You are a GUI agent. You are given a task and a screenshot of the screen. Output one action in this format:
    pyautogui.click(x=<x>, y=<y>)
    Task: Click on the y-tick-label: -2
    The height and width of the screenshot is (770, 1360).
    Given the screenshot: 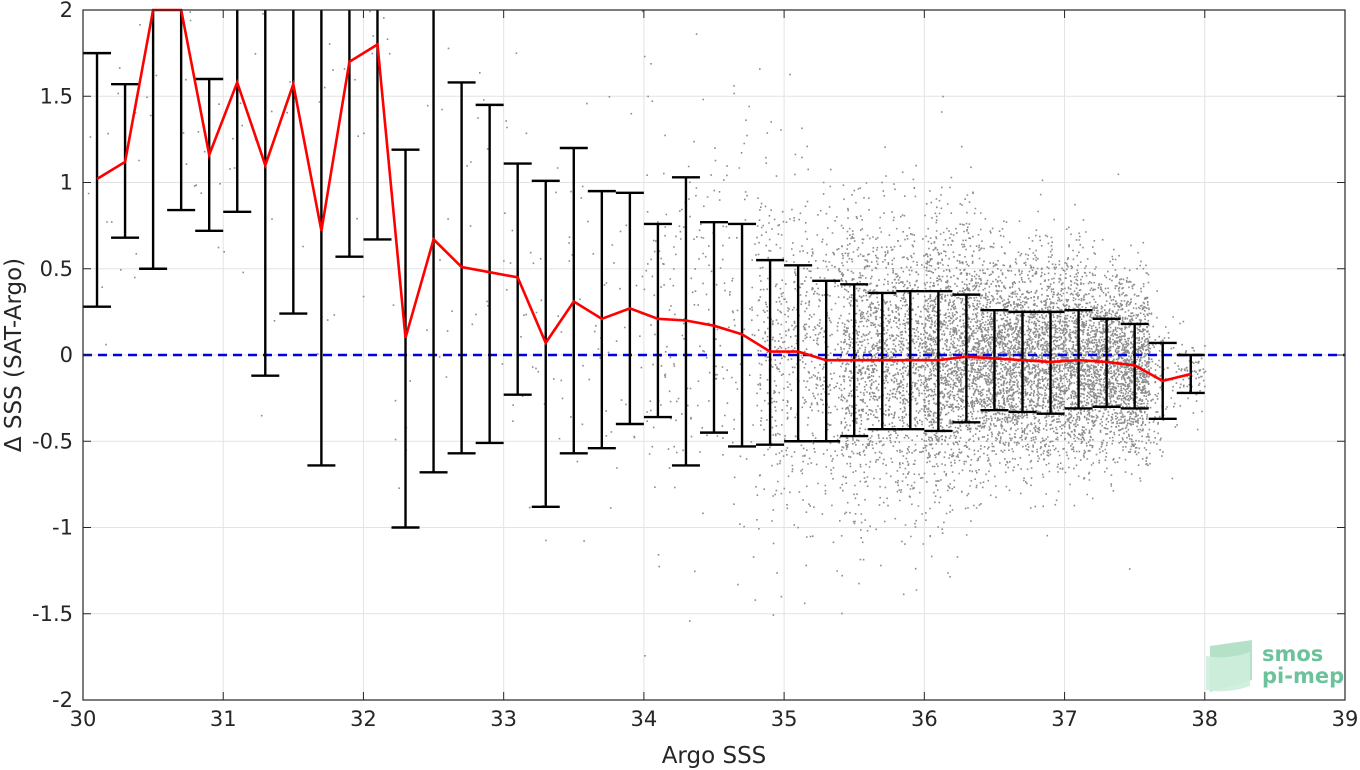 What is the action you would take?
    pyautogui.click(x=62, y=700)
    